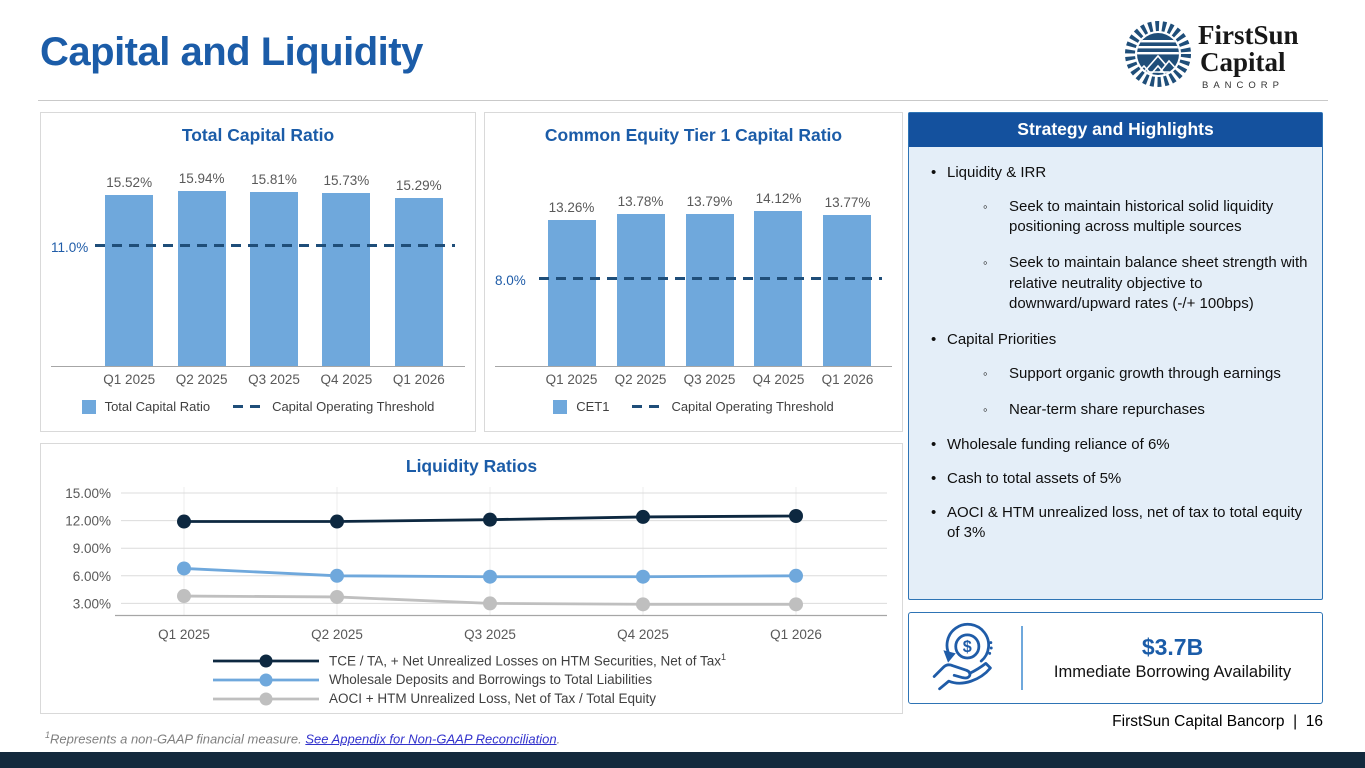 This screenshot has height=768, width=1365. I want to click on firstsun-capital-bancorp-logo: FirstSun Capital BANCORP, so click(1212, 55).